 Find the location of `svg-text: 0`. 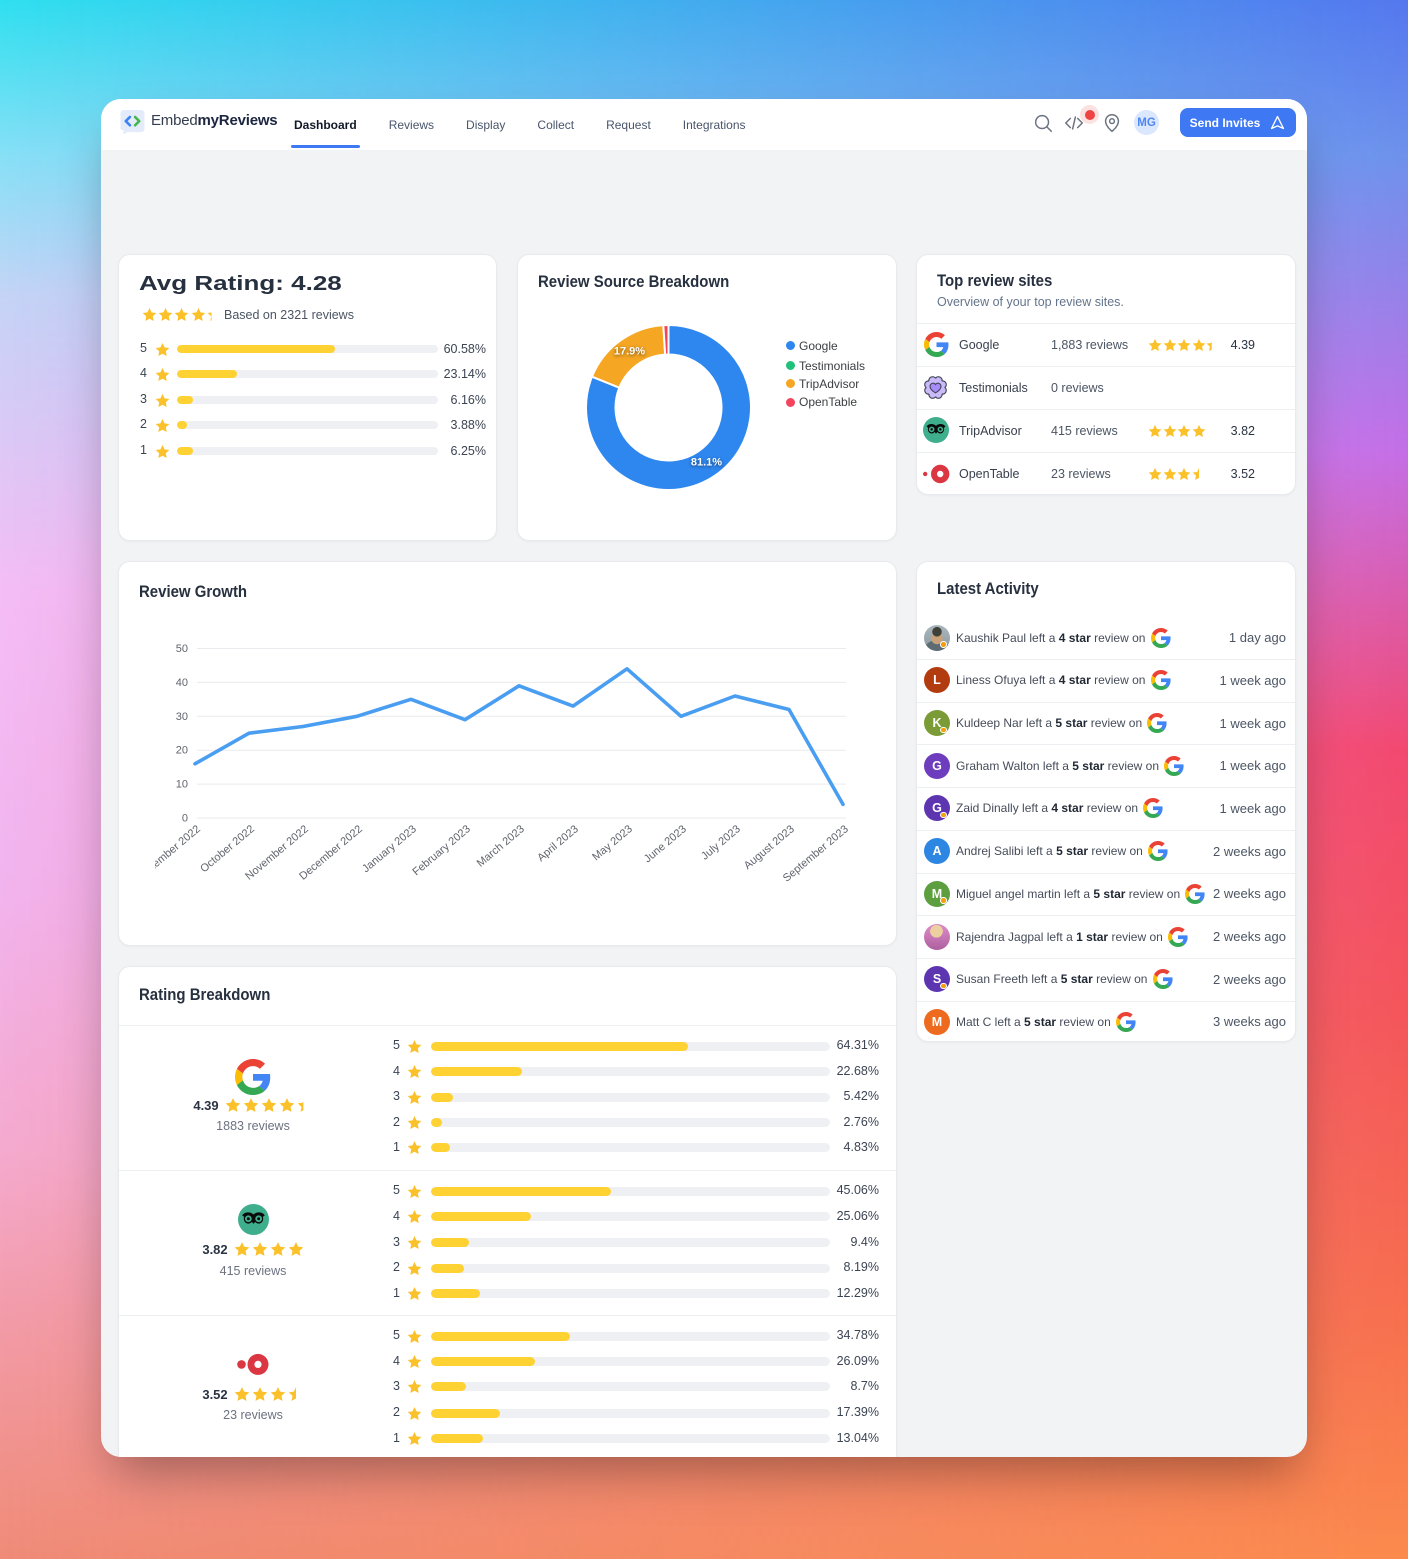

svg-text: 0 is located at coordinates (185, 819).